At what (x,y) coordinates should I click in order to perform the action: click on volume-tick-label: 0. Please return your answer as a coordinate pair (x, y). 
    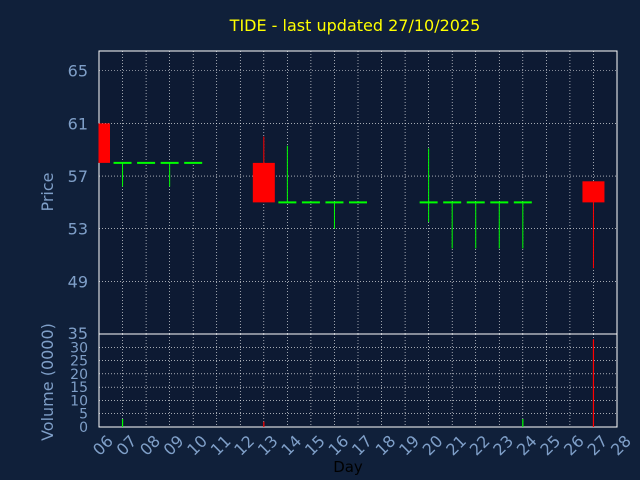
    Looking at the image, I should click on (83, 428).